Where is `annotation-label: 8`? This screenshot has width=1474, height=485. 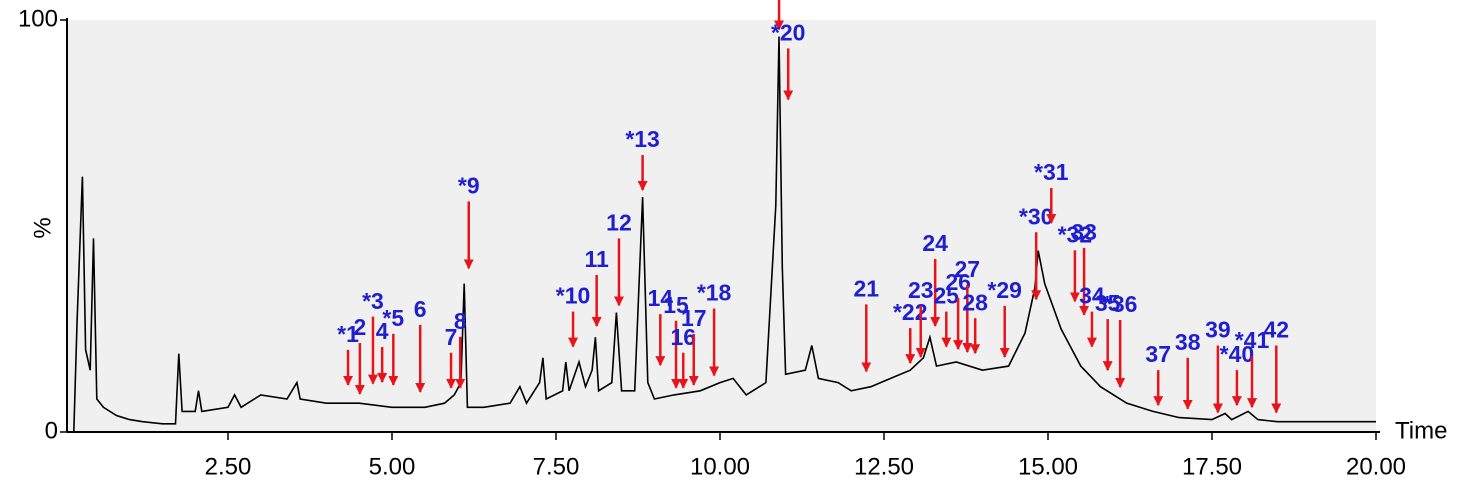
annotation-label: 8 is located at coordinates (460, 321).